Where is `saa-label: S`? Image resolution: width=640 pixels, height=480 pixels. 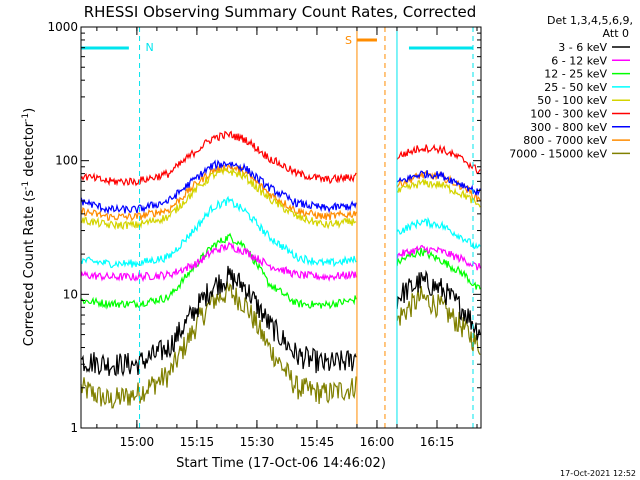
saa-label: S is located at coordinates (348, 40).